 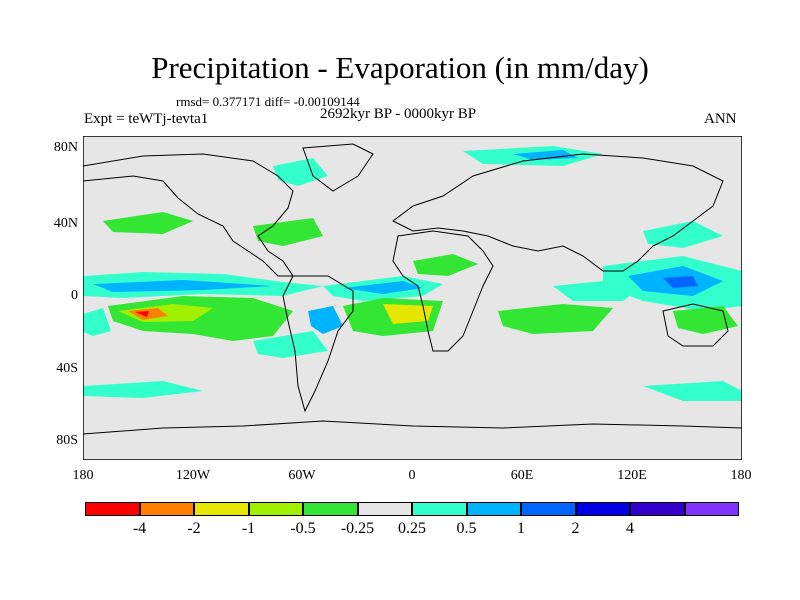 I want to click on precip-field-australia-dry, so click(x=705, y=320).